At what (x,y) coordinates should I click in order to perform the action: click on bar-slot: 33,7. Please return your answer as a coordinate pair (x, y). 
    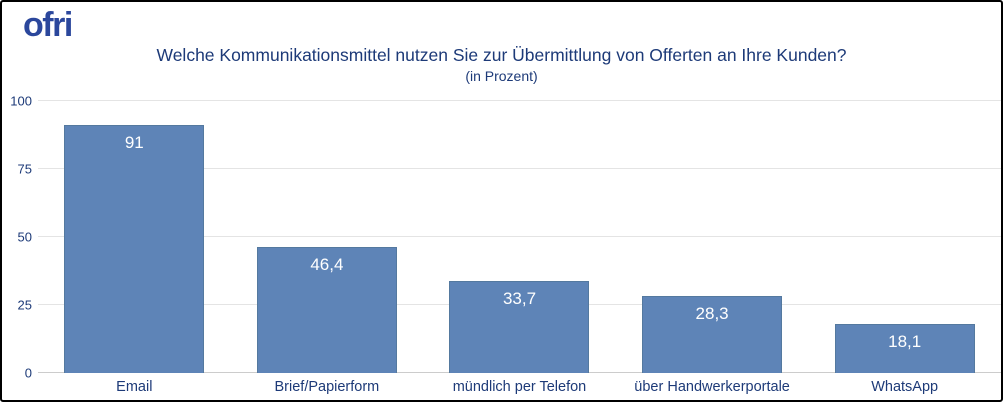
    Looking at the image, I should click on (519, 237).